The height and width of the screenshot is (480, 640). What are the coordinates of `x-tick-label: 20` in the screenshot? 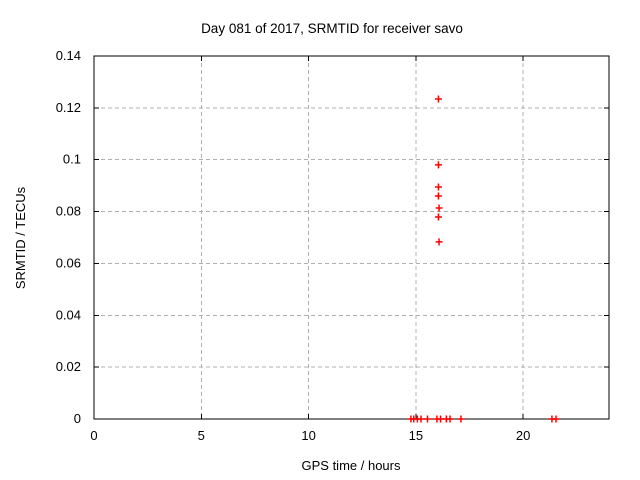 It's located at (523, 435).